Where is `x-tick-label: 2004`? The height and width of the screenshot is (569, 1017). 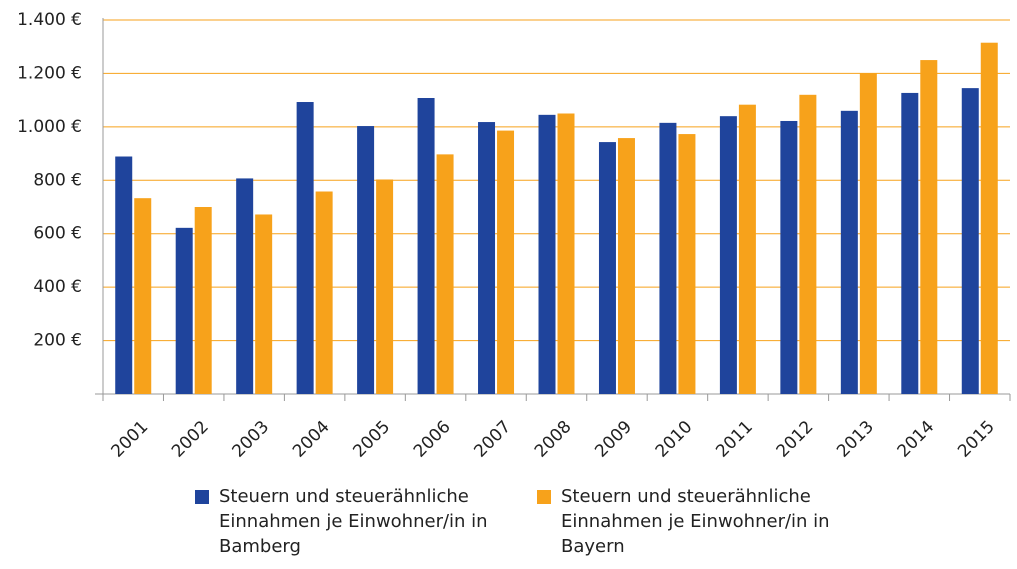 x-tick-label: 2004 is located at coordinates (311, 439).